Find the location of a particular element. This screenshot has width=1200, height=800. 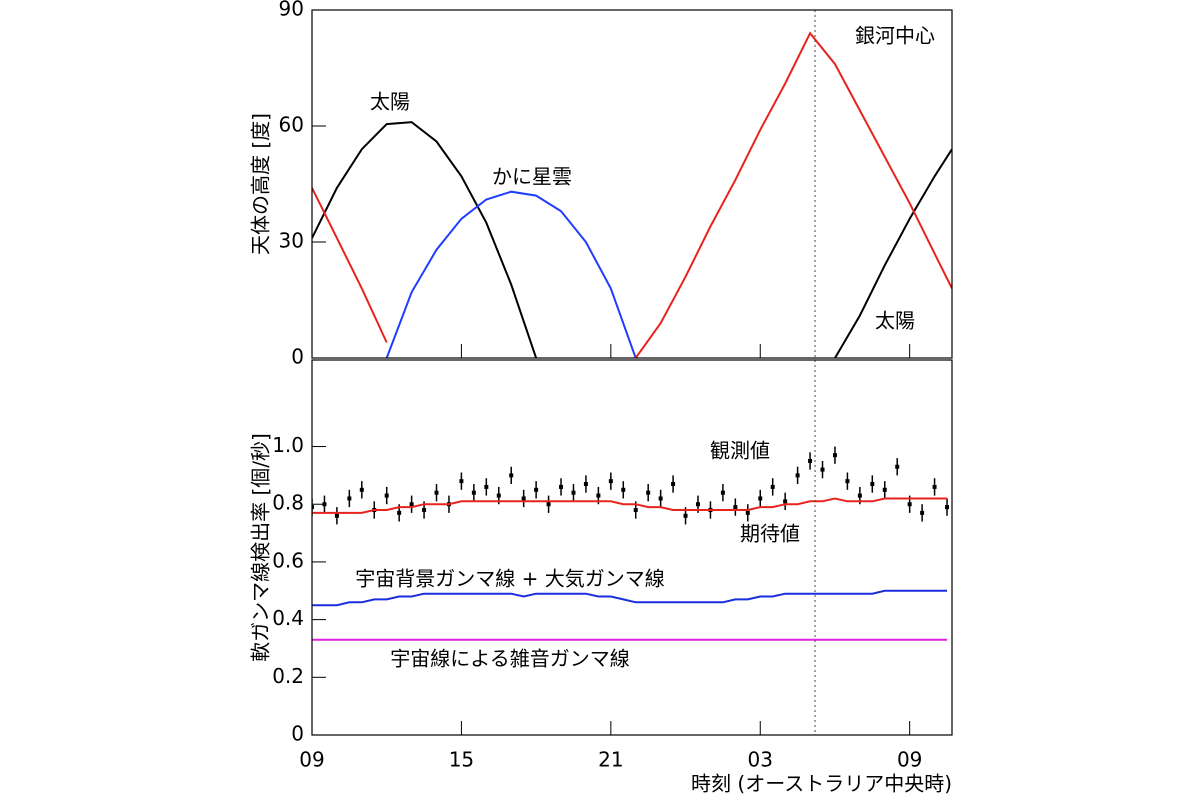

y-tick-label: 30 is located at coordinates (291, 241).